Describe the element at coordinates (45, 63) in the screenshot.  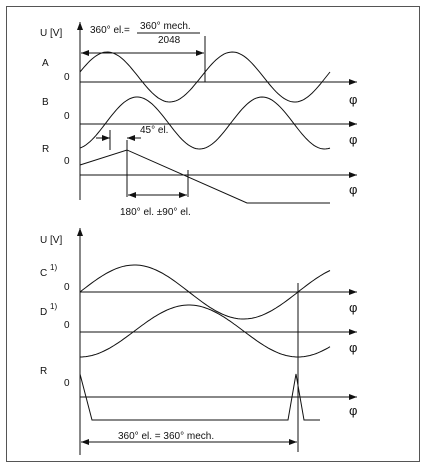
I see `channel-label: A` at that location.